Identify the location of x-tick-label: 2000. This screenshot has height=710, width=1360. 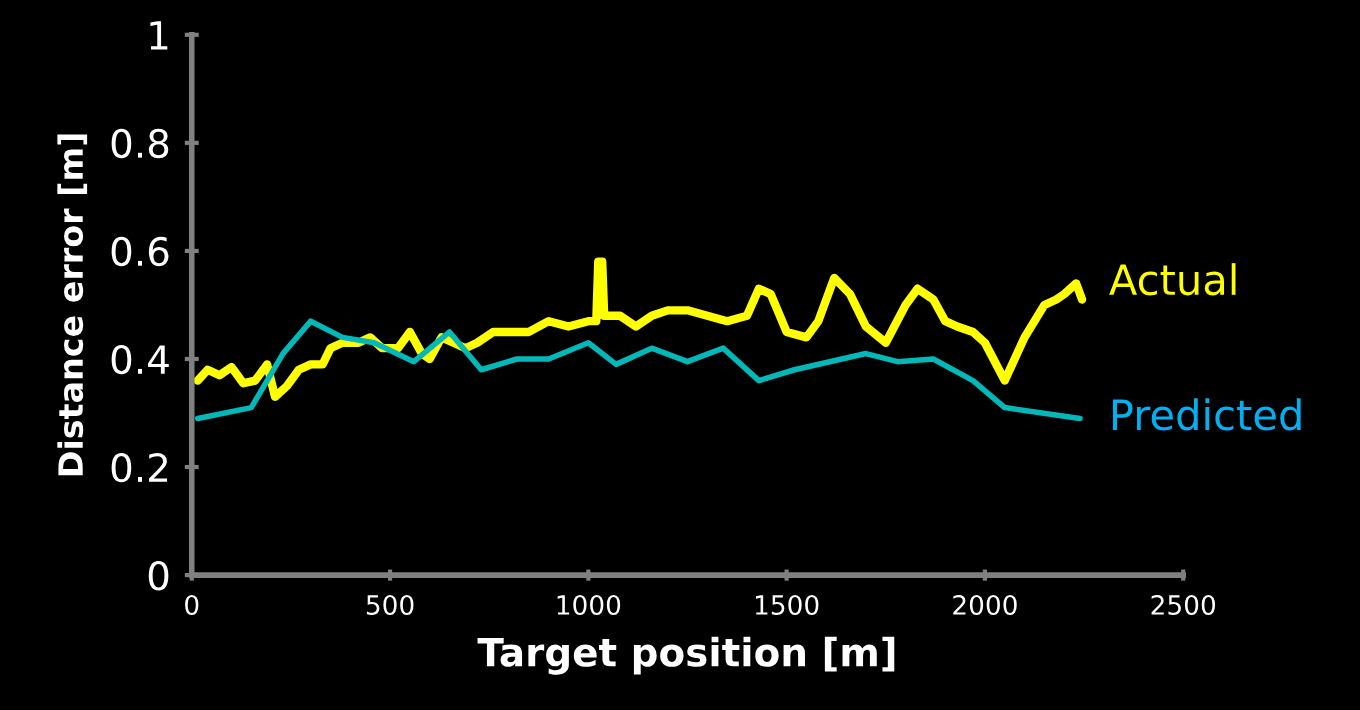
(985, 605).